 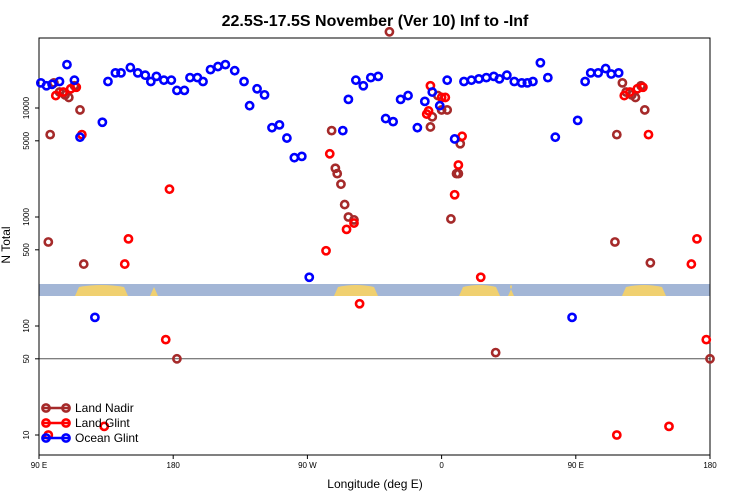 What do you see at coordinates (26, 140) in the screenshot?
I see `y-tick-label: 5000` at bounding box center [26, 140].